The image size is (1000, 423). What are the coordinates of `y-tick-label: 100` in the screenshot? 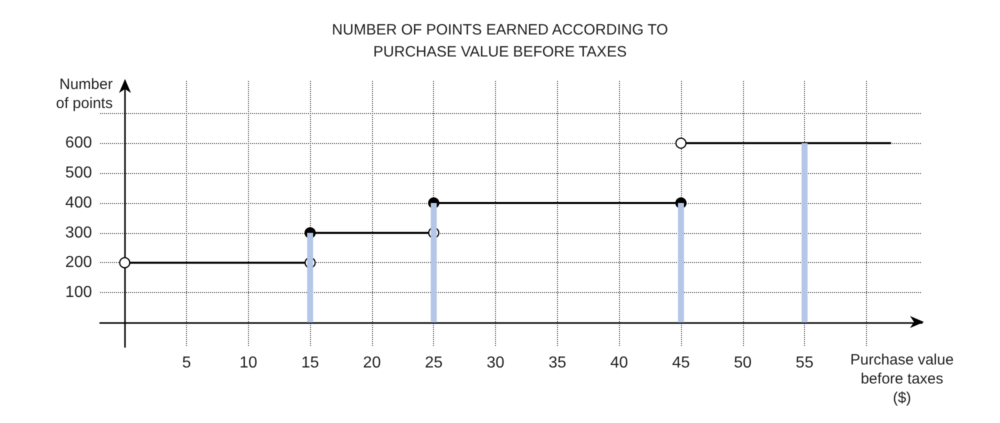 It's located at (78, 293).